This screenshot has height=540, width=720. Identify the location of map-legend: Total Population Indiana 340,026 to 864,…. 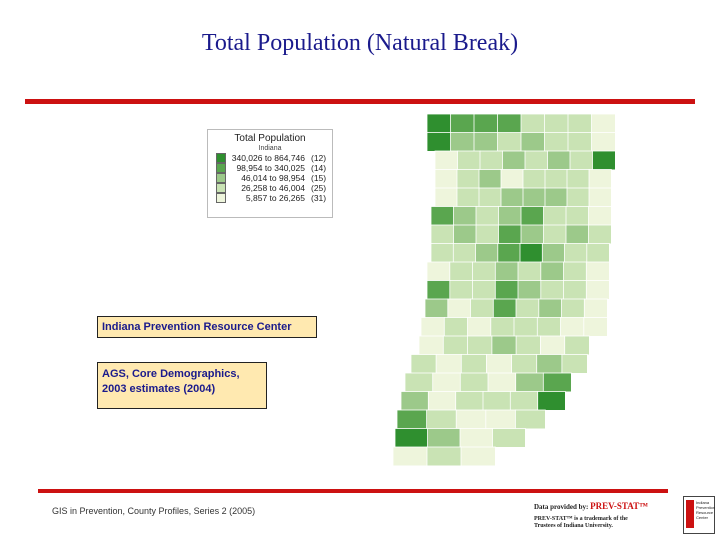
(270, 173).